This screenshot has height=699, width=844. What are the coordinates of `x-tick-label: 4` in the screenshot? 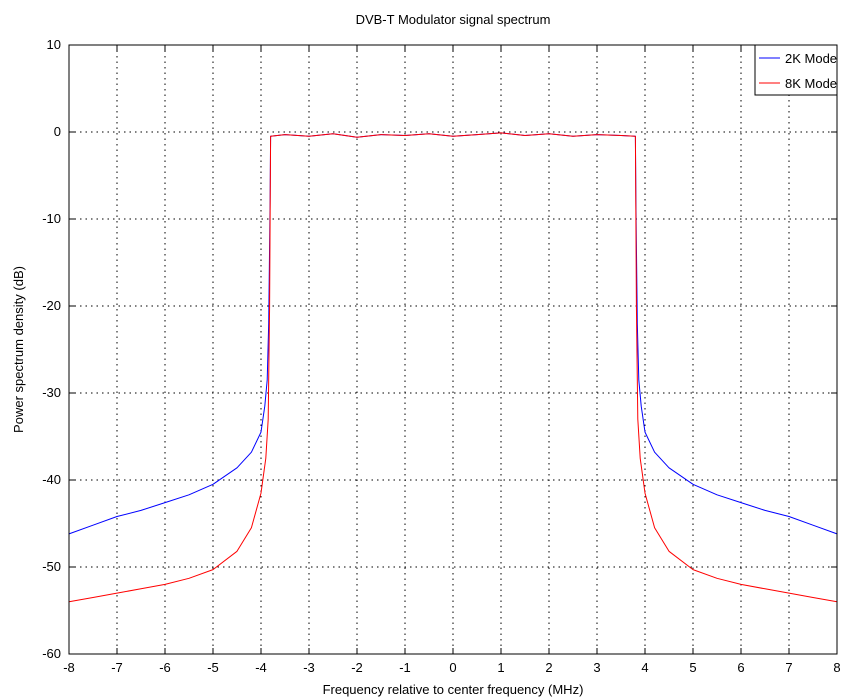 It's located at (644, 667).